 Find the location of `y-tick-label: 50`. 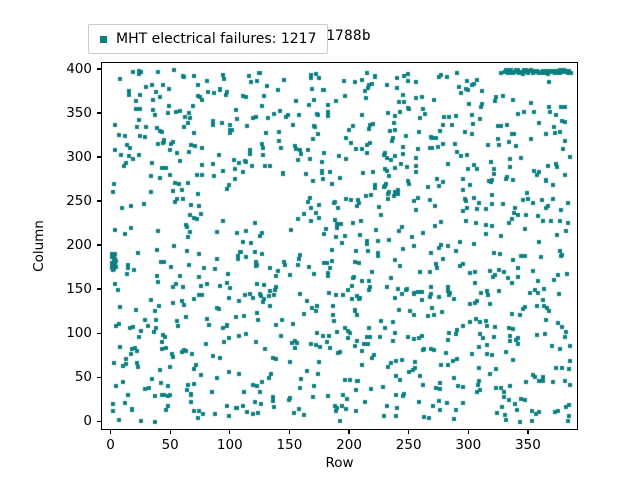

y-tick-label: 50 is located at coordinates (83, 377).